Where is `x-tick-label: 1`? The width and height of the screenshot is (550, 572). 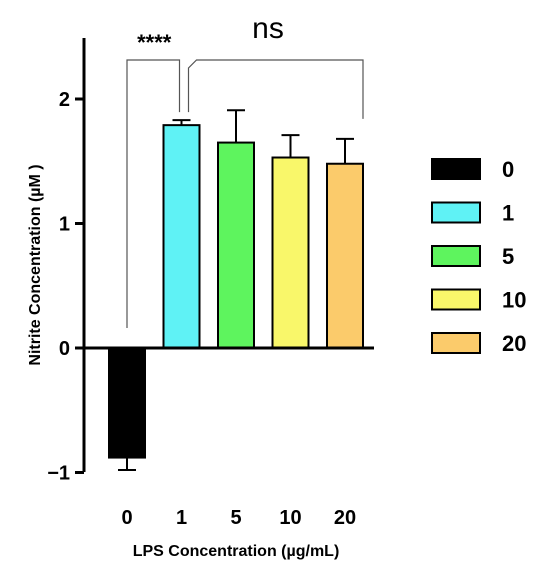
x-tick-label: 1 is located at coordinates (181, 518).